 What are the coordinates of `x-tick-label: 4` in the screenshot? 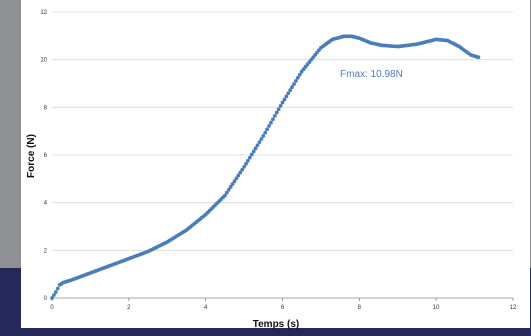 It's located at (206, 308).